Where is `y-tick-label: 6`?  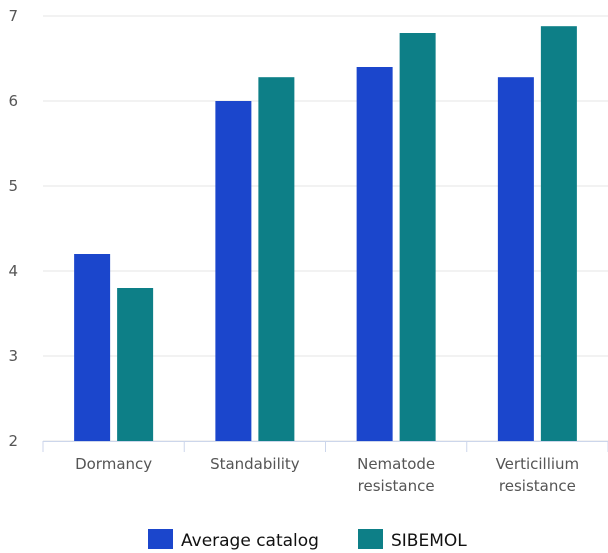 y-tick-label: 6 is located at coordinates (13, 101).